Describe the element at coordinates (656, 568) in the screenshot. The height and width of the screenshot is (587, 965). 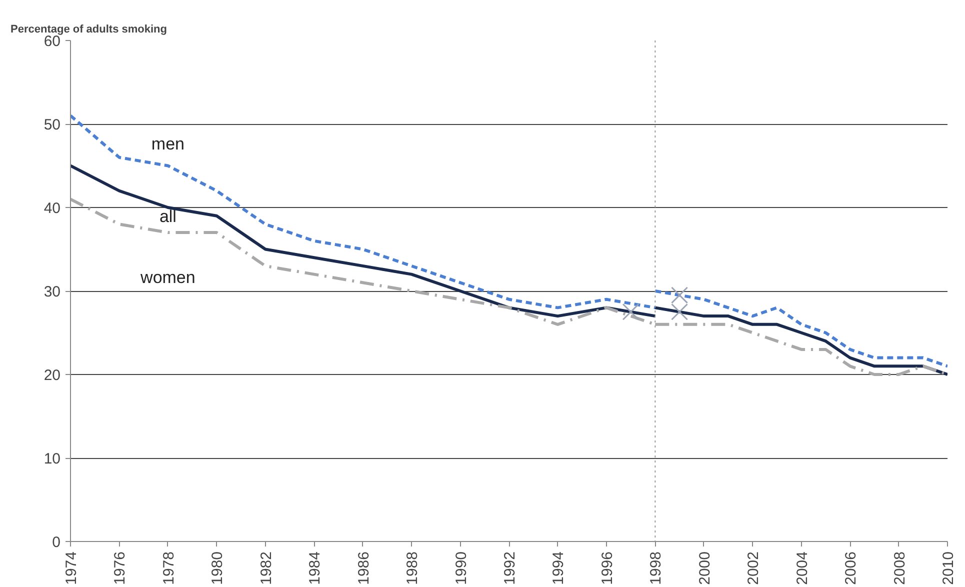
I see `x-tick-label: 1998` at that location.